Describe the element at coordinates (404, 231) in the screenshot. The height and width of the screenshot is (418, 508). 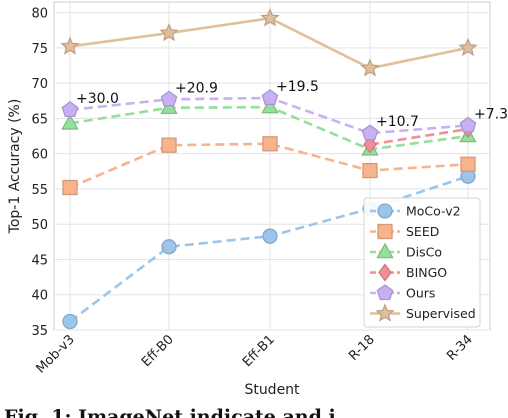
I see `legend-entry: SEED` at that location.